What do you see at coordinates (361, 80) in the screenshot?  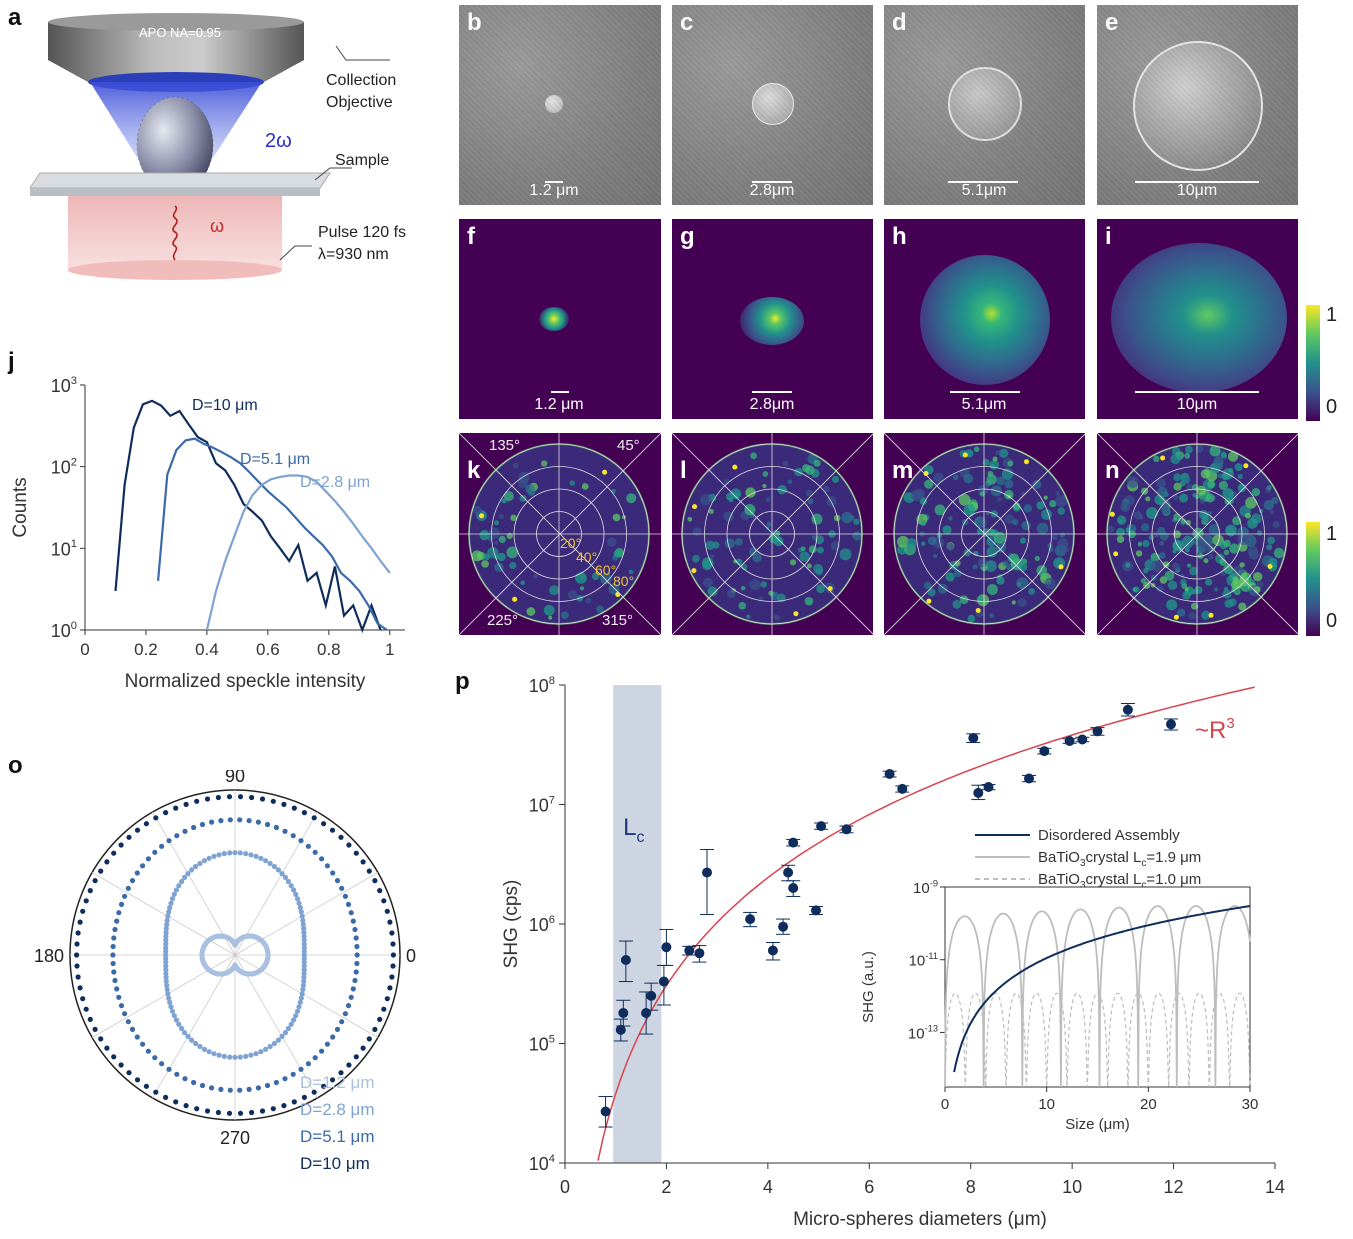 I see `collection-objective-line1: Collection` at bounding box center [361, 80].